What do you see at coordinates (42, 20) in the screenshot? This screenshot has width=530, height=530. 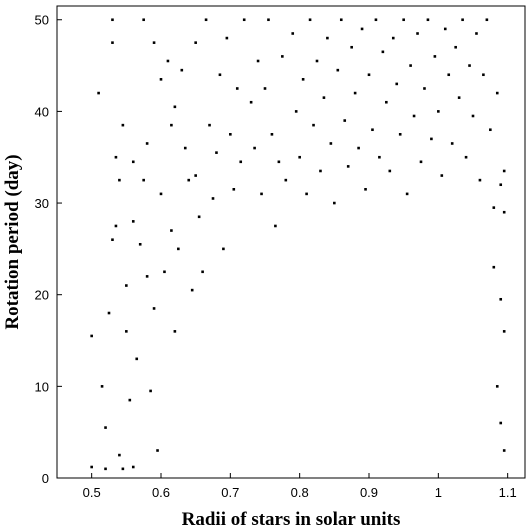 I see `y-tick-label: 50` at bounding box center [42, 20].